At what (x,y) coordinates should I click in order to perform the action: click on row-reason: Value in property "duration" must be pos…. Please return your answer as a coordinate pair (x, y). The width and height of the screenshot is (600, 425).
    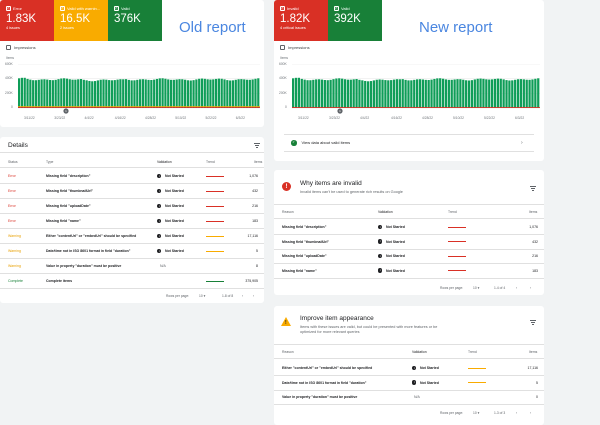
    Looking at the image, I should click on (320, 397).